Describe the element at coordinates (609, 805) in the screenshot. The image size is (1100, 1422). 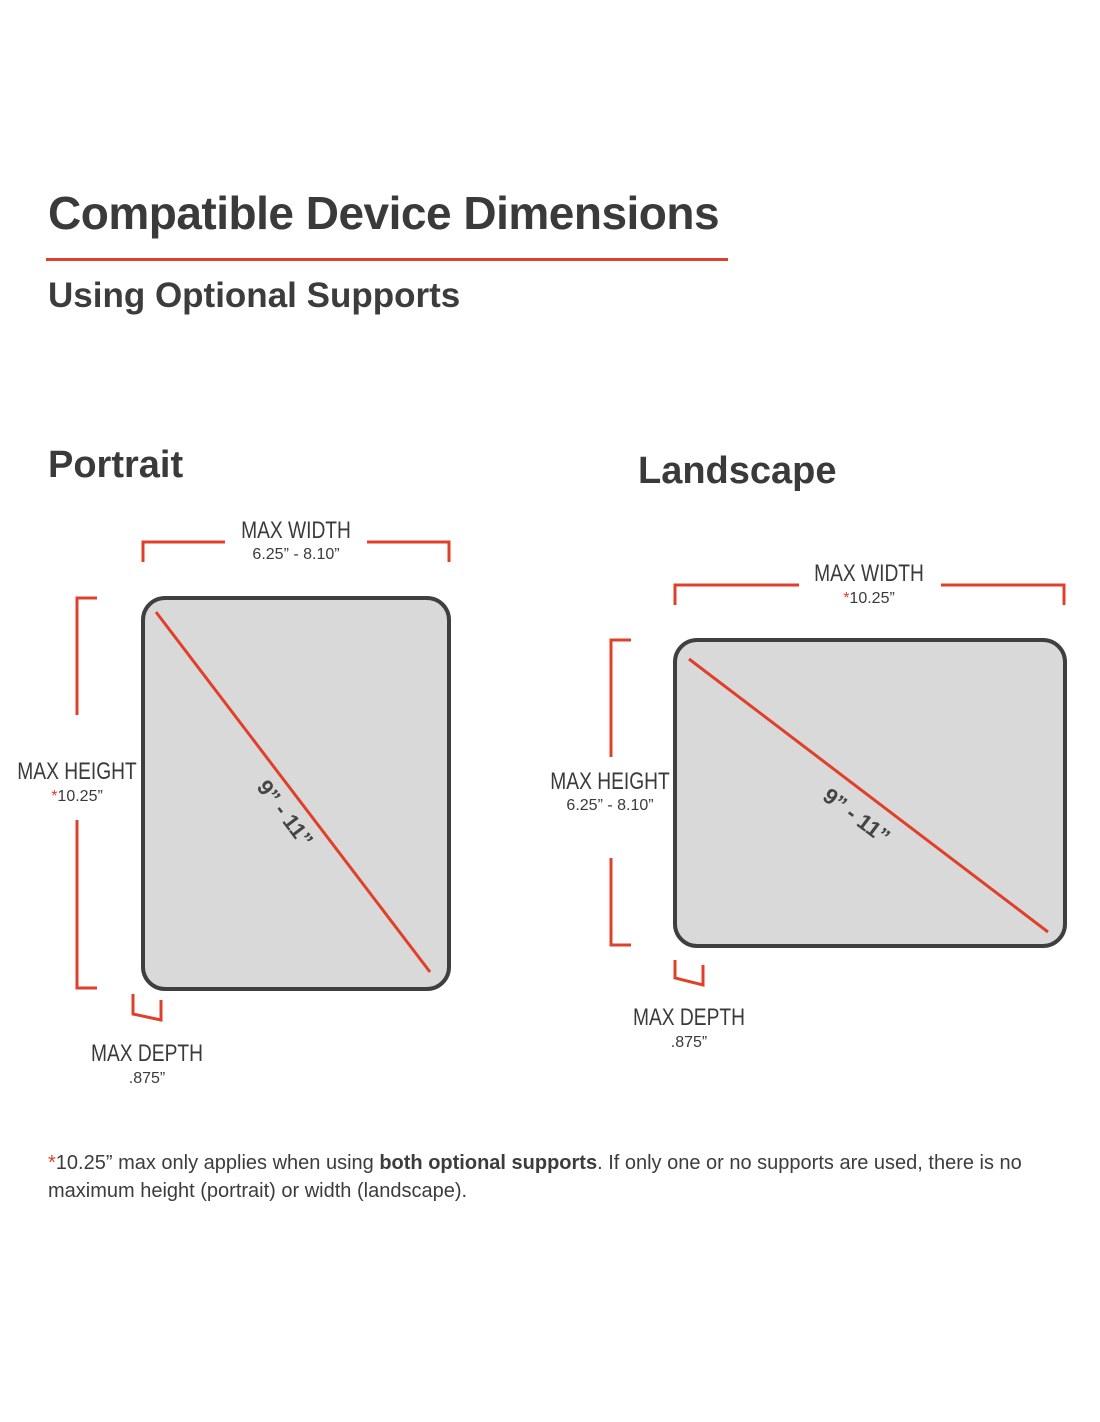
I see `landscape-height-value: 6.25” - 8.10”` at that location.